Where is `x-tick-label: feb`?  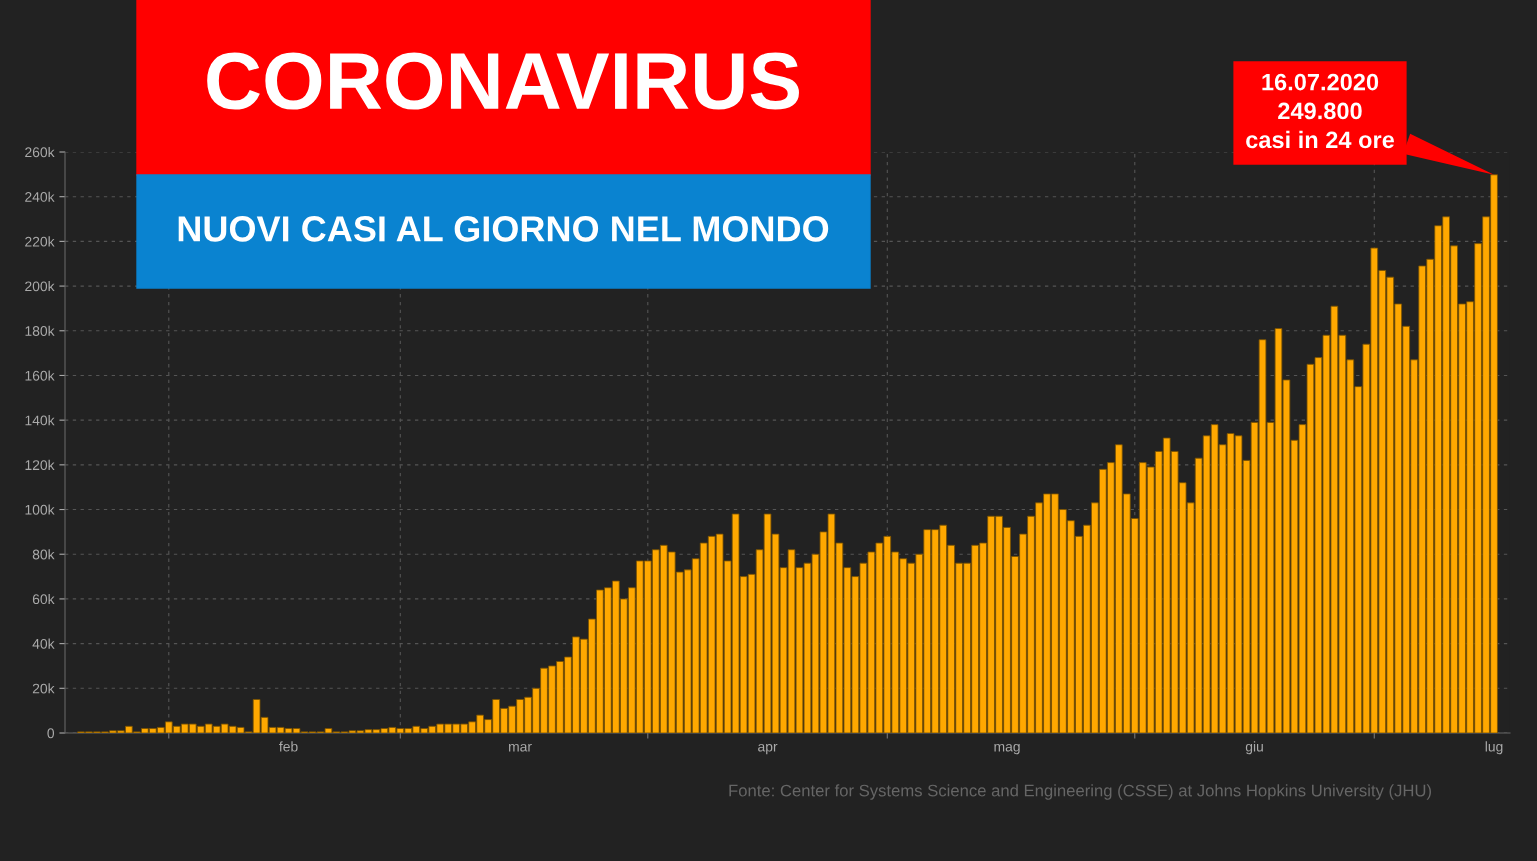 x-tick-label: feb is located at coordinates (288, 746).